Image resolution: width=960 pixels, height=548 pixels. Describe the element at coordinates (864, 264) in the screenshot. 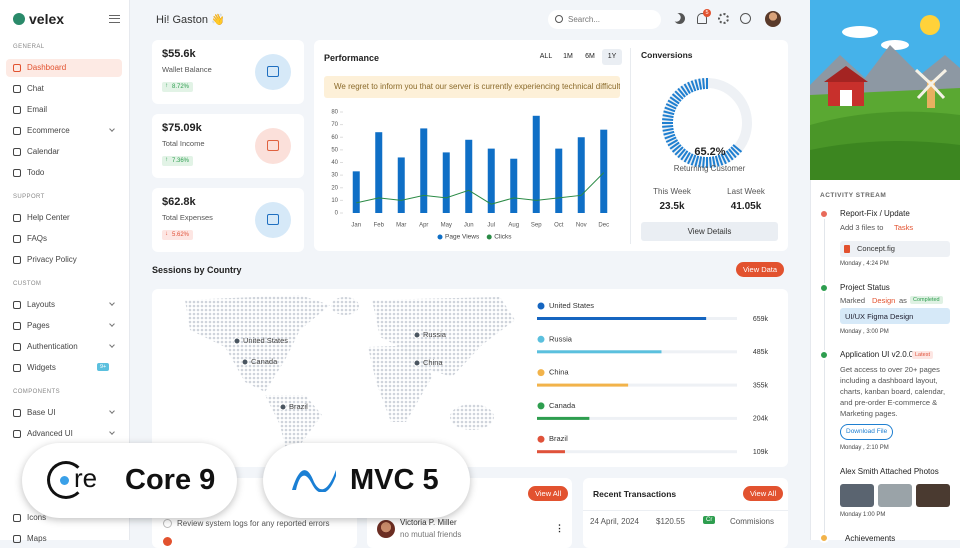

I see `activity-time: Monday , 4:24 PM` at that location.